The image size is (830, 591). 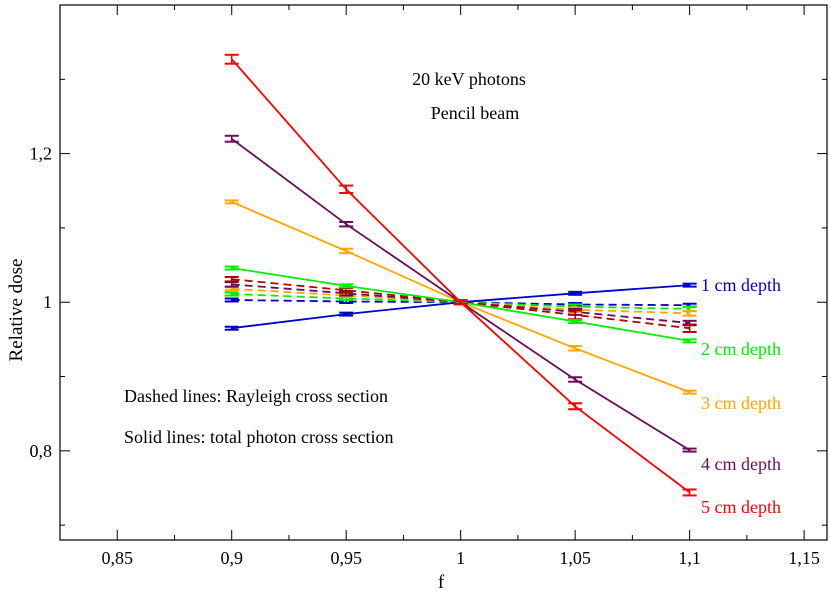 What do you see at coordinates (741, 349) in the screenshot?
I see `series-label: 2 cm depth` at bounding box center [741, 349].